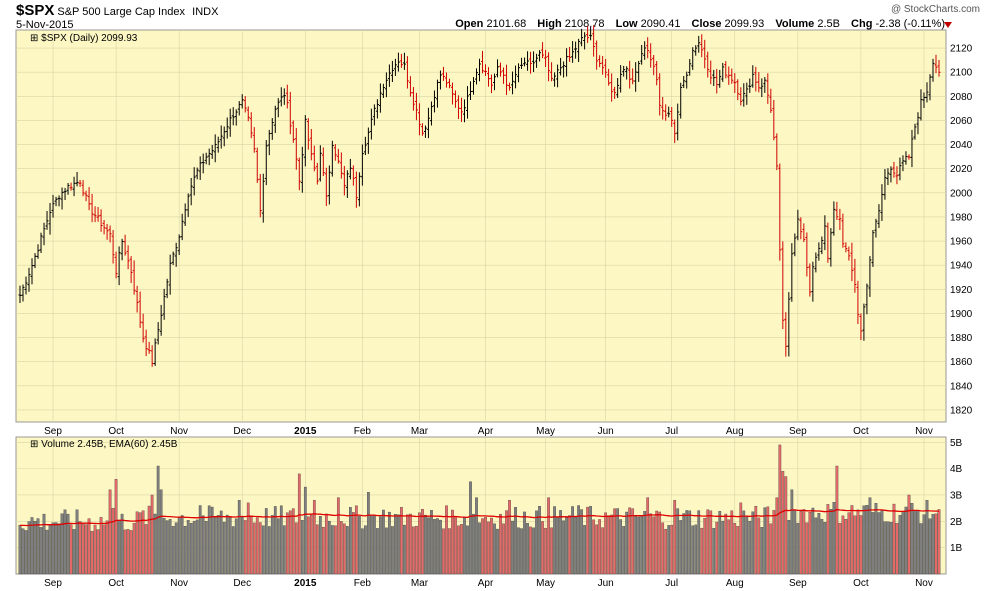 Image resolution: width=990 pixels, height=591 pixels. What do you see at coordinates (961, 410) in the screenshot?
I see `price-y-tick: 1820` at bounding box center [961, 410].